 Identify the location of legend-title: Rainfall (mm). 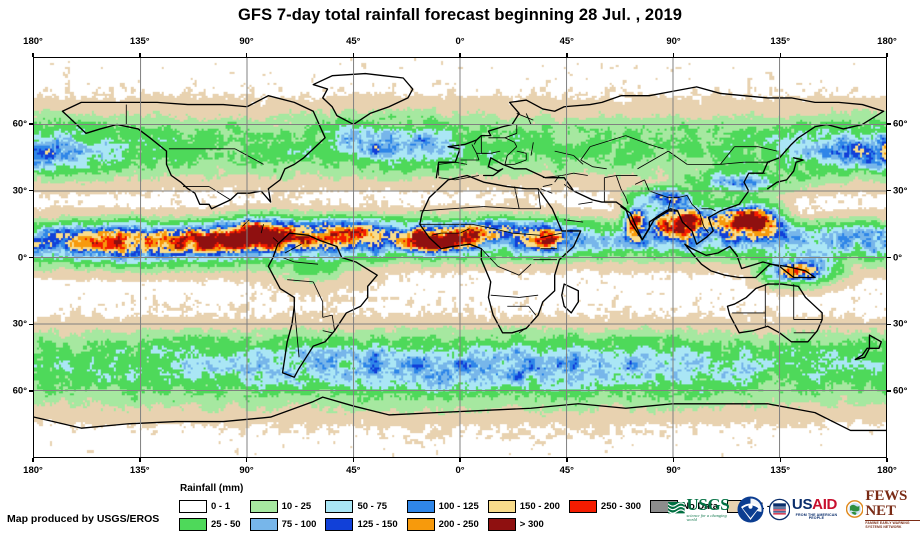
(212, 488).